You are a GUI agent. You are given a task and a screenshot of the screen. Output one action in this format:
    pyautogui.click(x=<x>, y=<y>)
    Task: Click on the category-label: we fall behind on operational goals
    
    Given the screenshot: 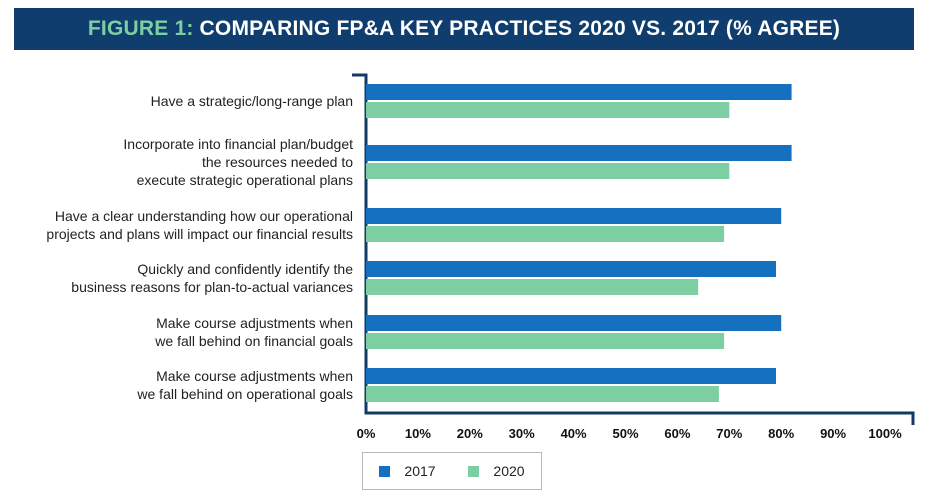 What is the action you would take?
    pyautogui.click(x=244, y=394)
    